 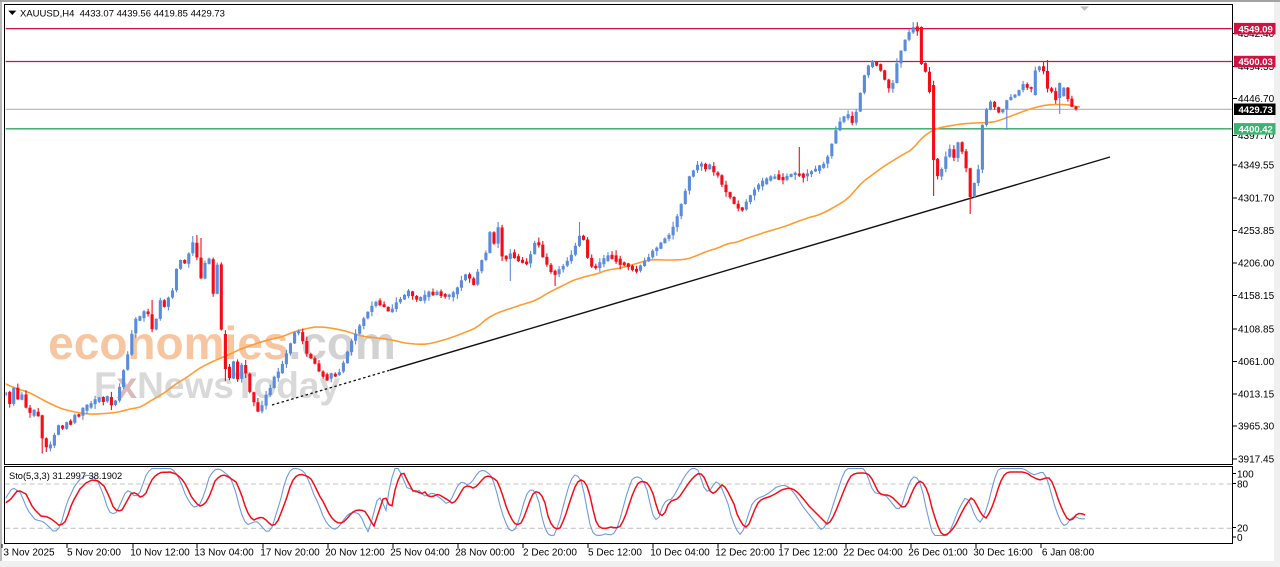 I want to click on svg-text: 4549.09, so click(x=1256, y=29).